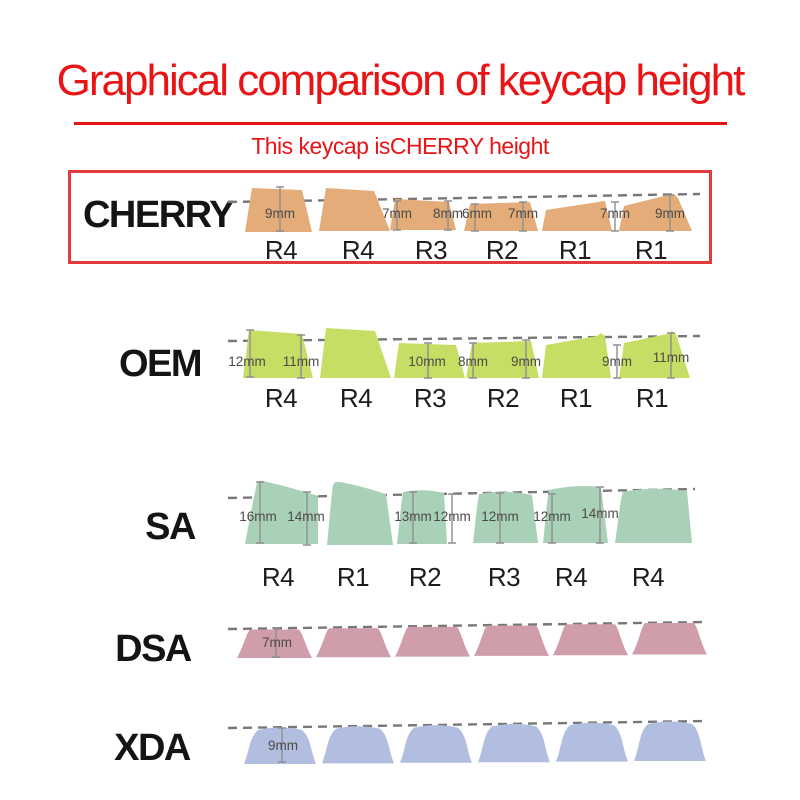  I want to click on dsa-row: DSA 7mm, so click(411, 645).